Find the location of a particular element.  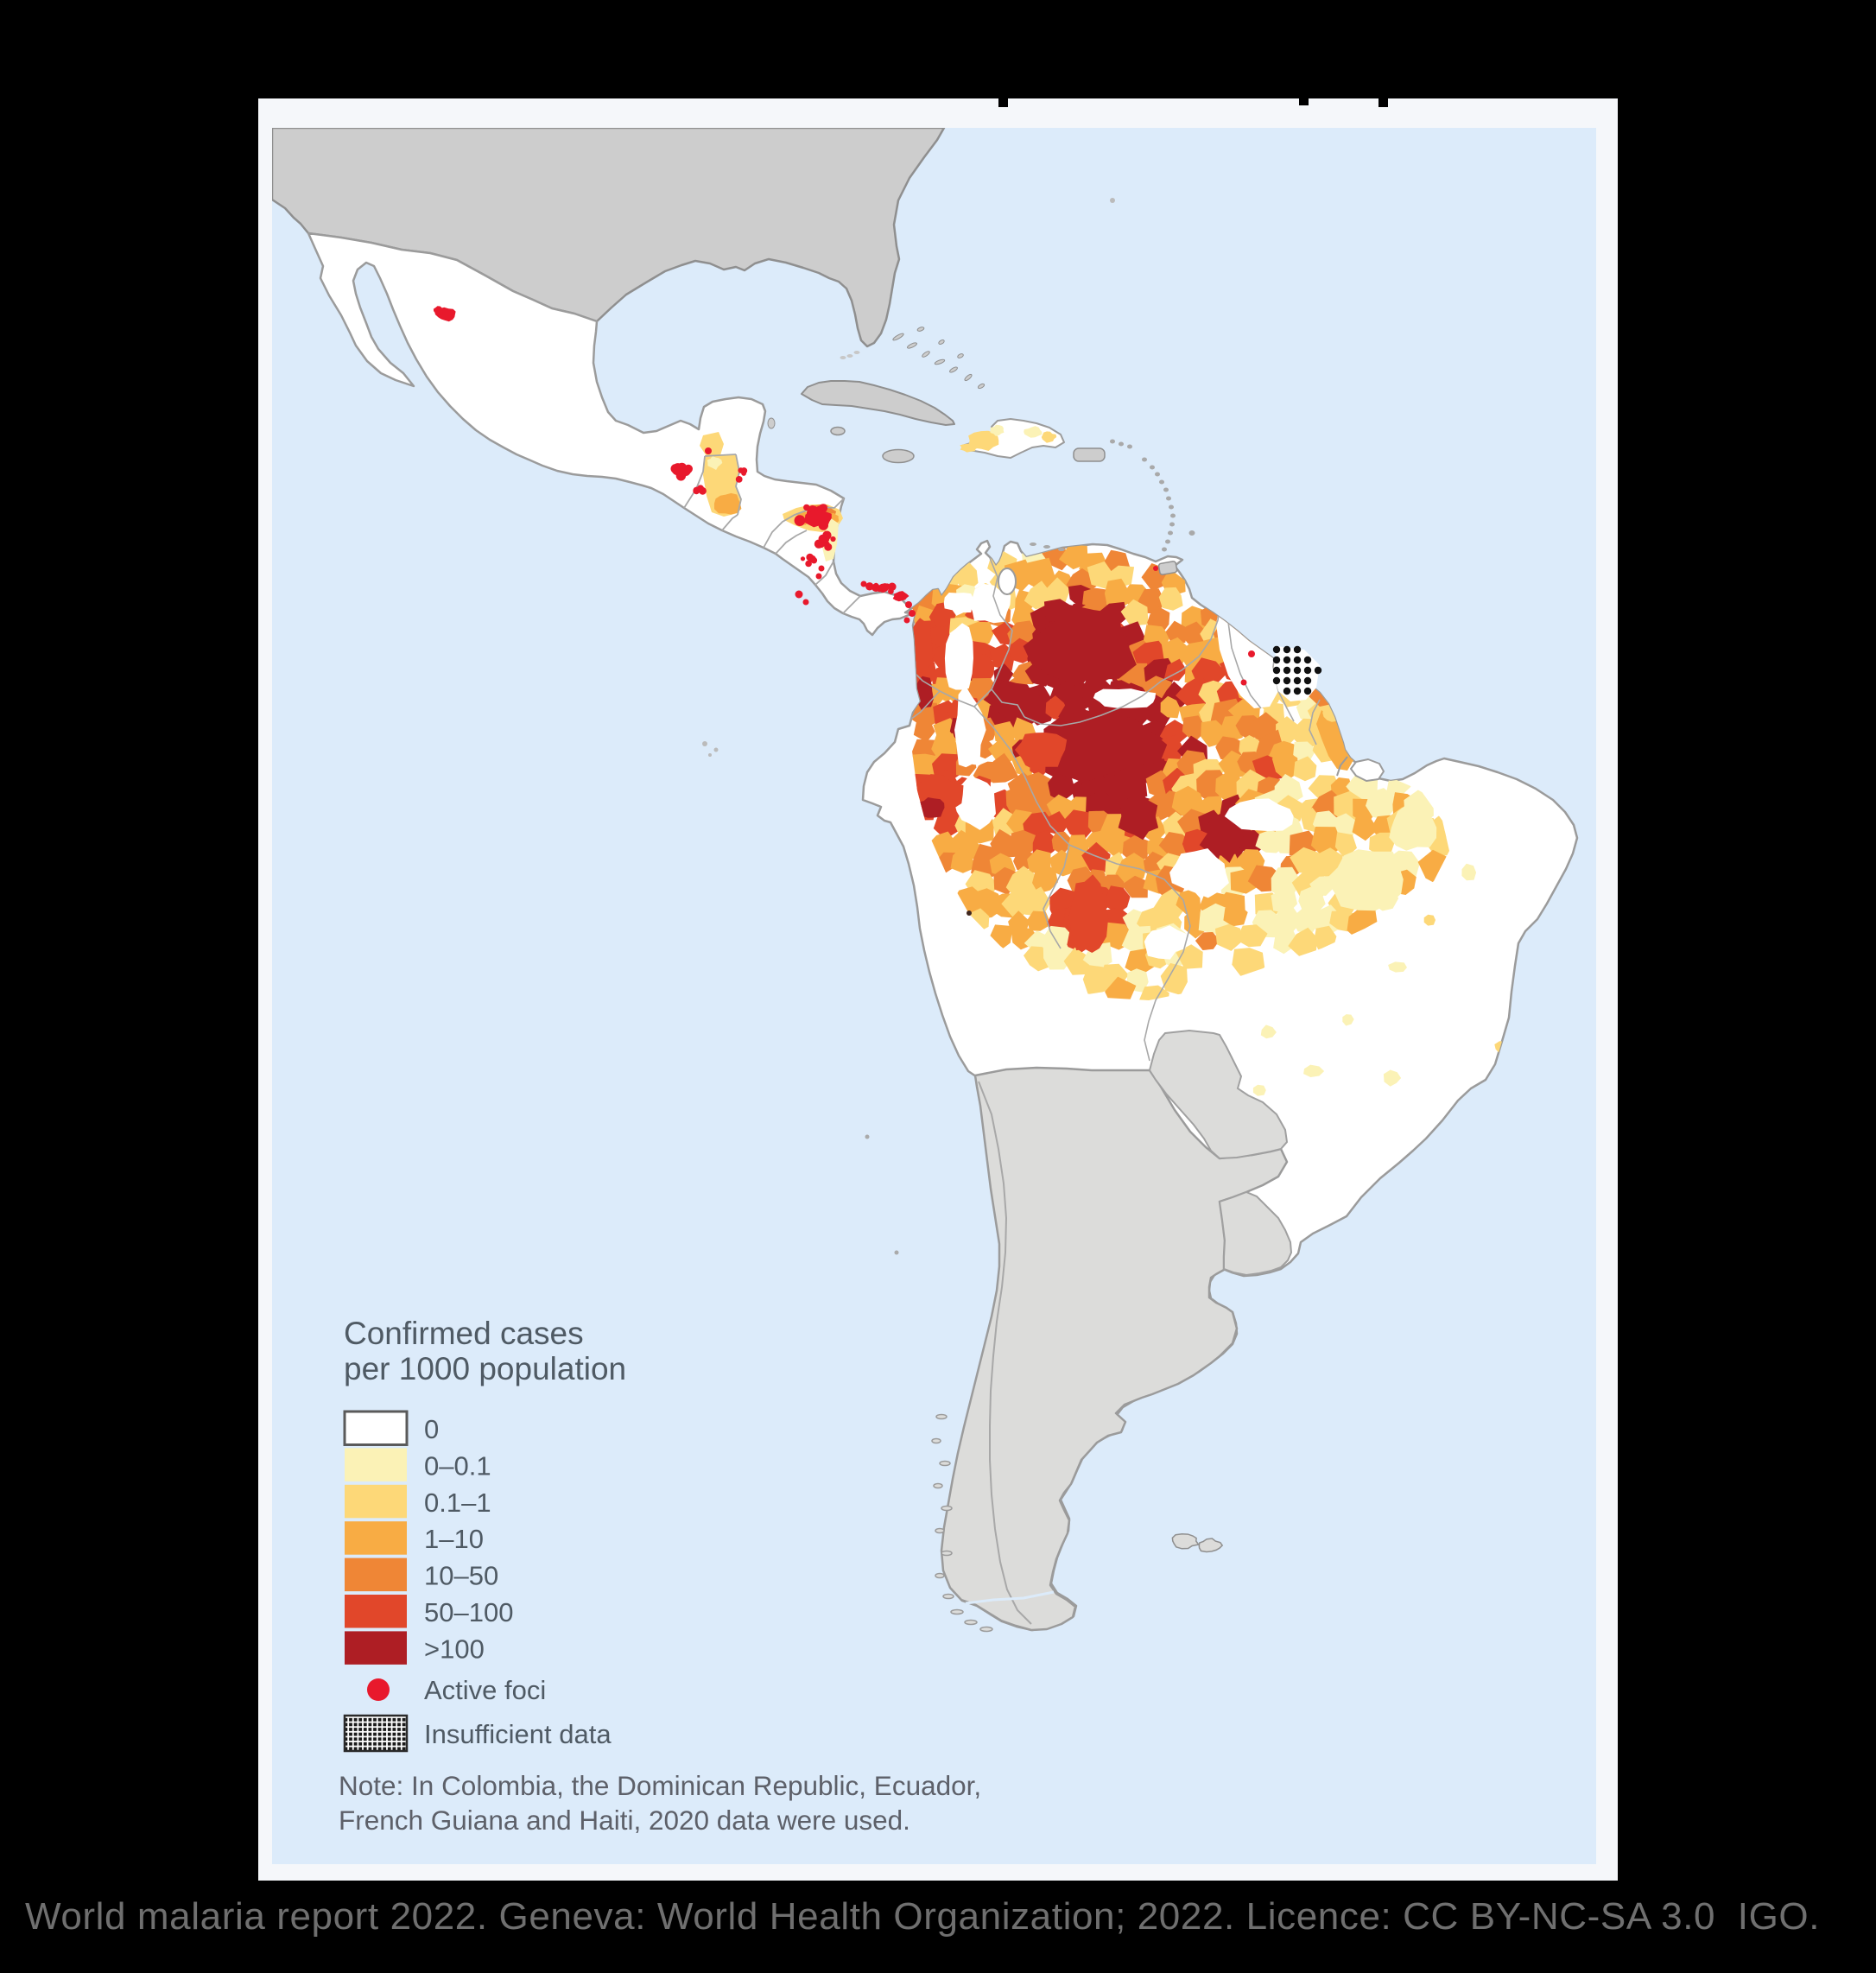

svg-text: >100 is located at coordinates (454, 1649).